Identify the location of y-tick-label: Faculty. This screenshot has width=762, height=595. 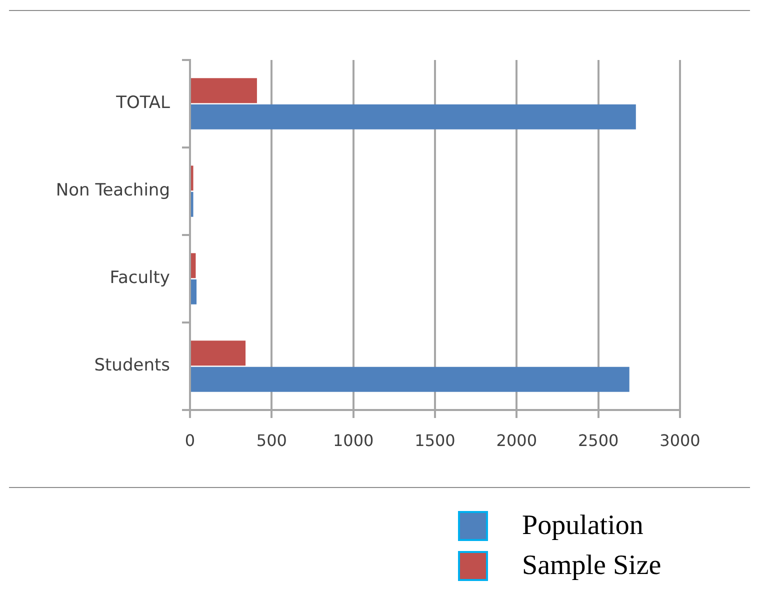
(140, 278).